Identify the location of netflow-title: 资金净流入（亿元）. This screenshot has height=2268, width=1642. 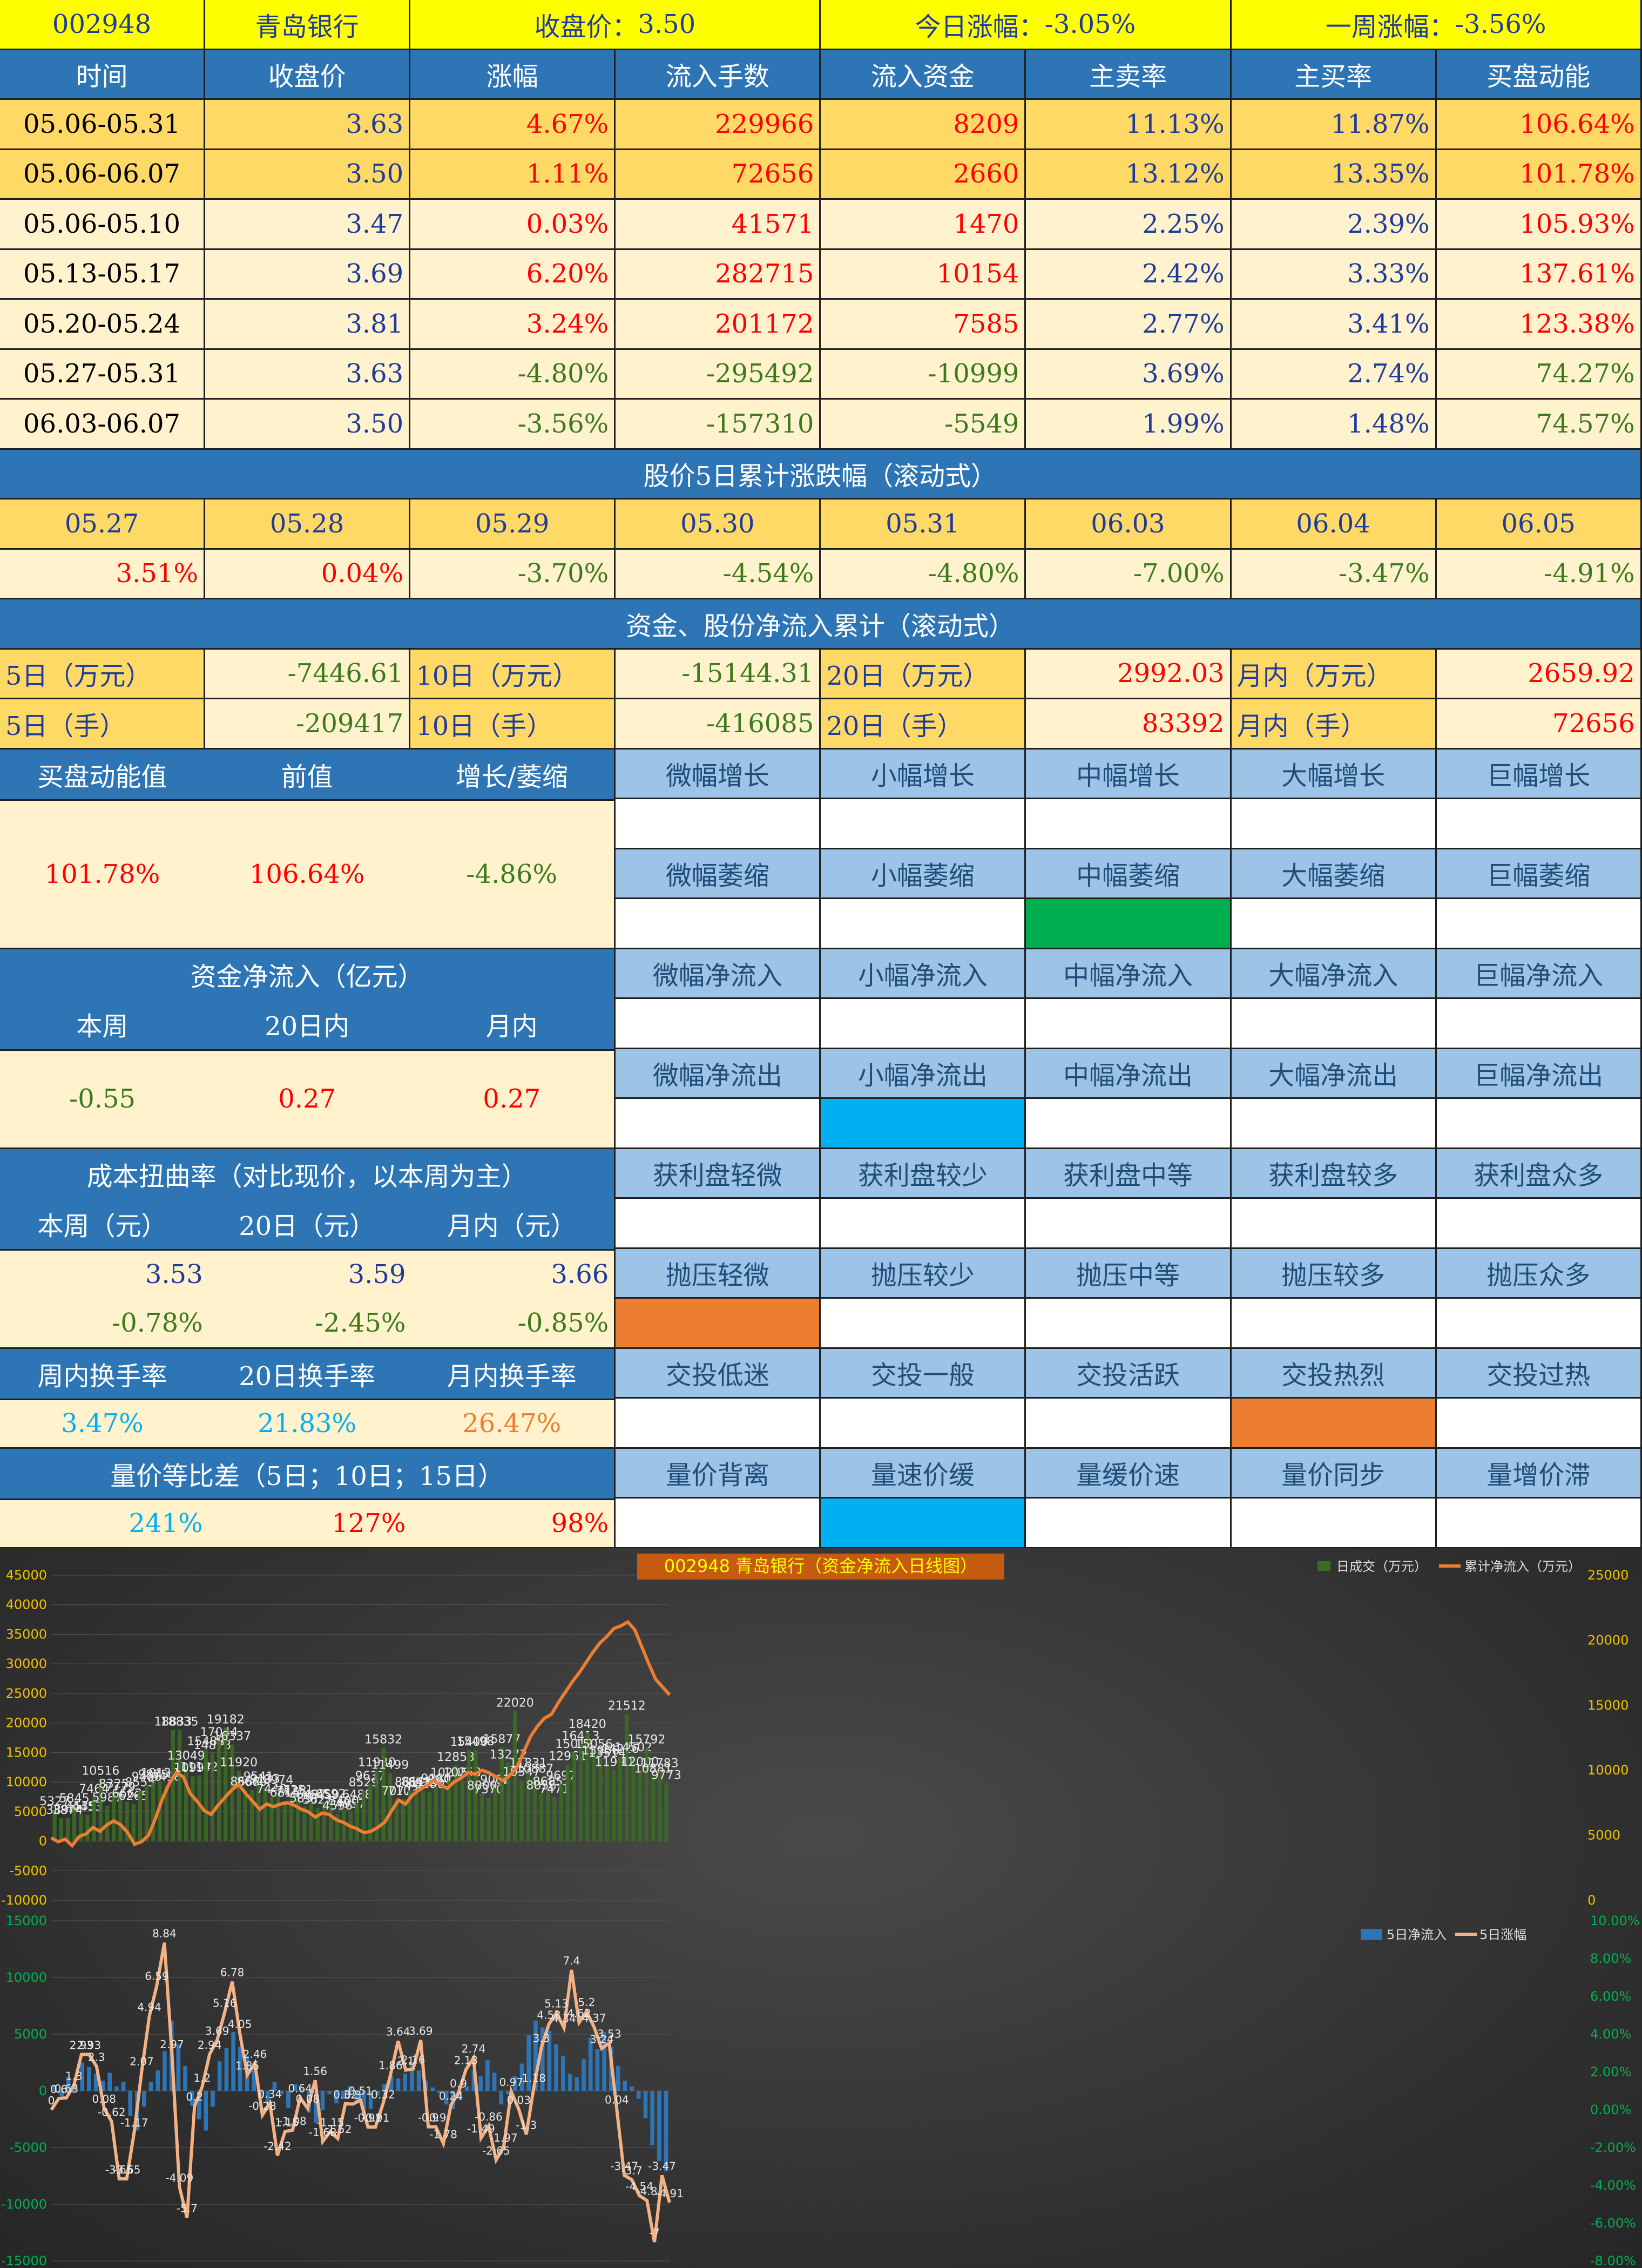
(307, 974).